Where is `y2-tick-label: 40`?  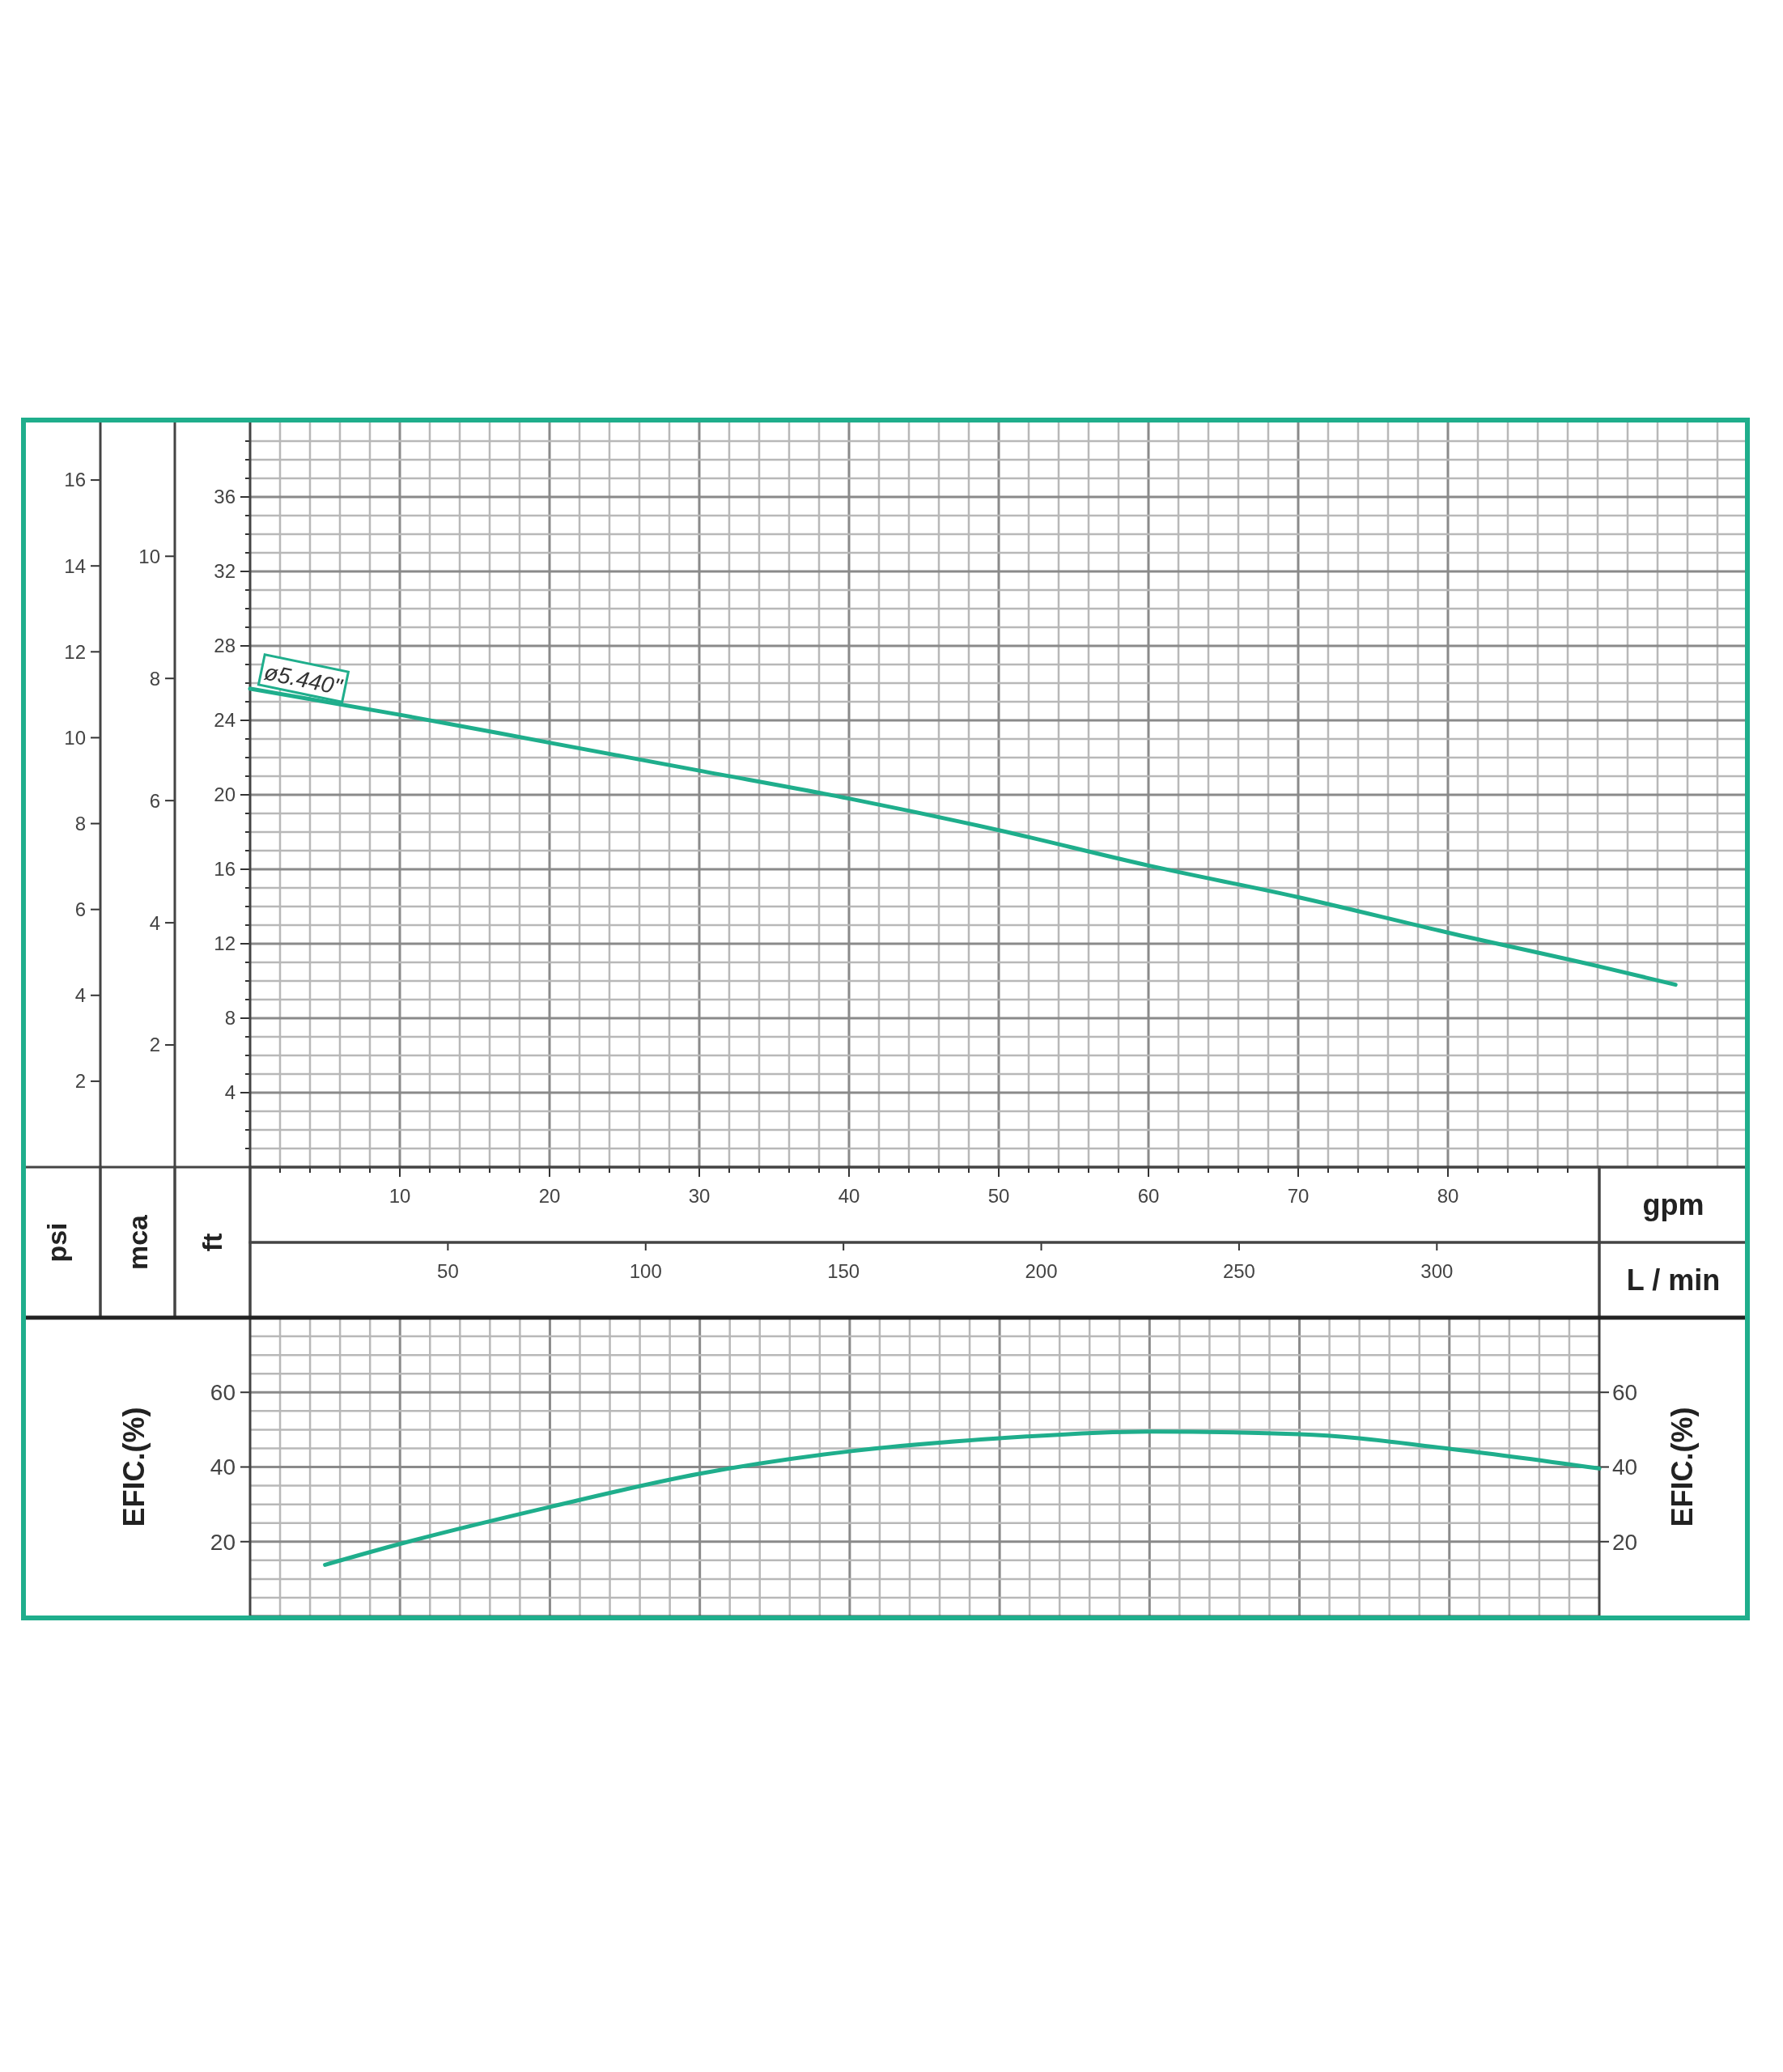
y2-tick-label: 40 is located at coordinates (1625, 1467).